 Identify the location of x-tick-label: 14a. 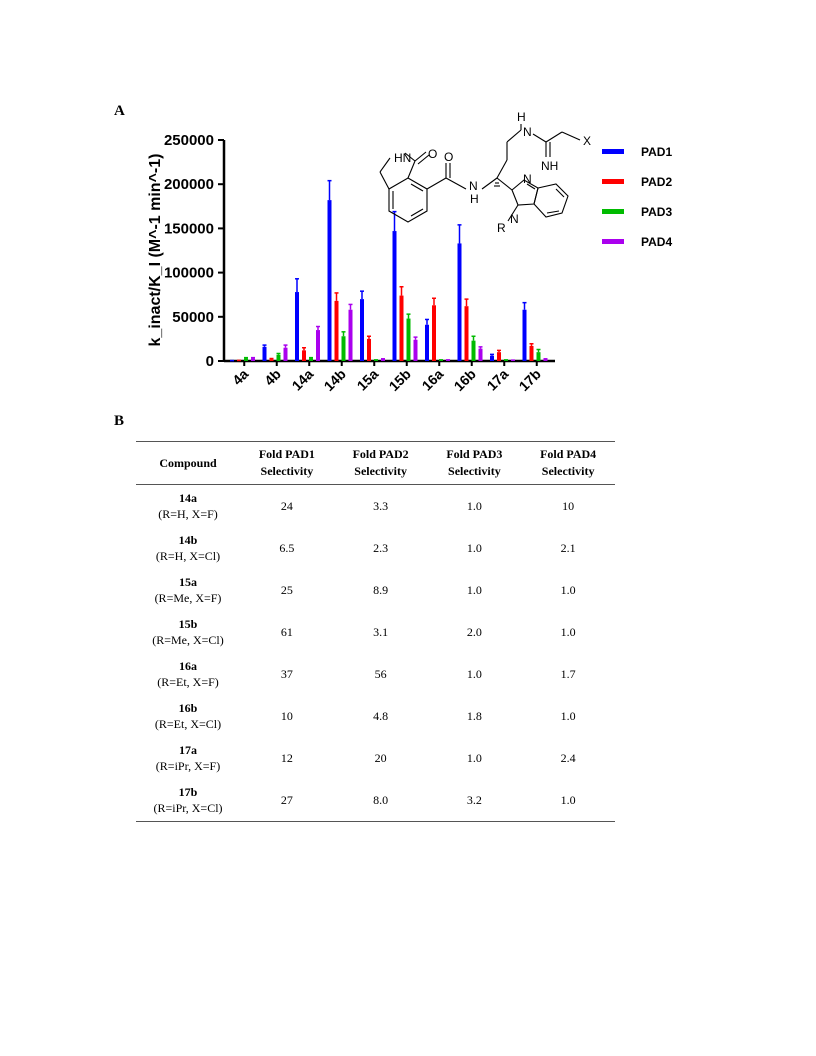
(303, 380).